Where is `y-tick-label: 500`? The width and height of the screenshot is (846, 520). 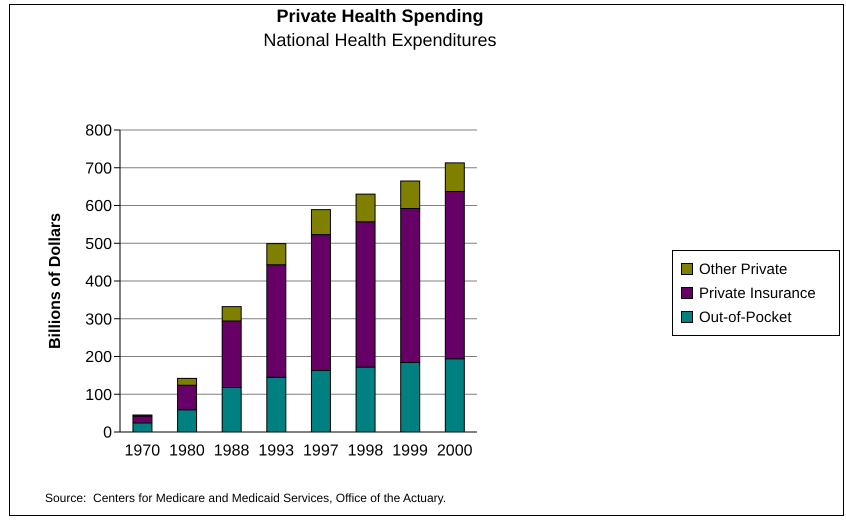 y-tick-label: 500 is located at coordinates (98, 244).